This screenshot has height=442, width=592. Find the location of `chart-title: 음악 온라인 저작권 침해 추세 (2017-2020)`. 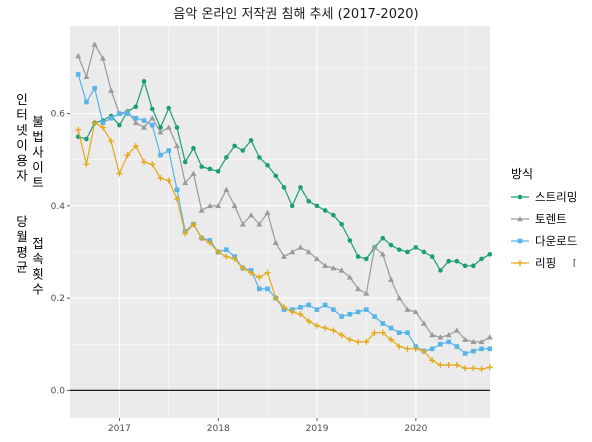

chart-title: 음악 온라인 저작권 침해 추세 (2017-2020) is located at coordinates (295, 14).